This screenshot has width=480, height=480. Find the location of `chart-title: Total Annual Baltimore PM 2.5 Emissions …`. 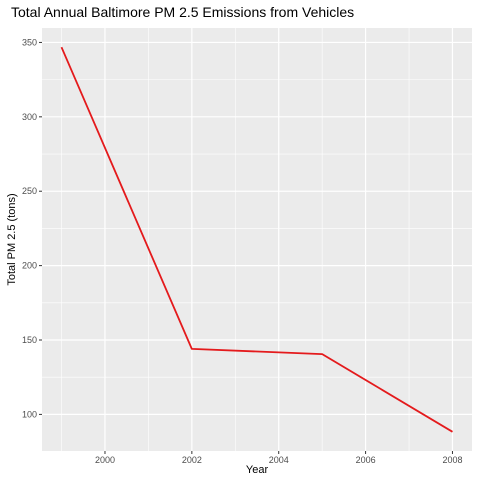

chart-title: Total Annual Baltimore PM 2.5 Emissions … is located at coordinates (182, 12).